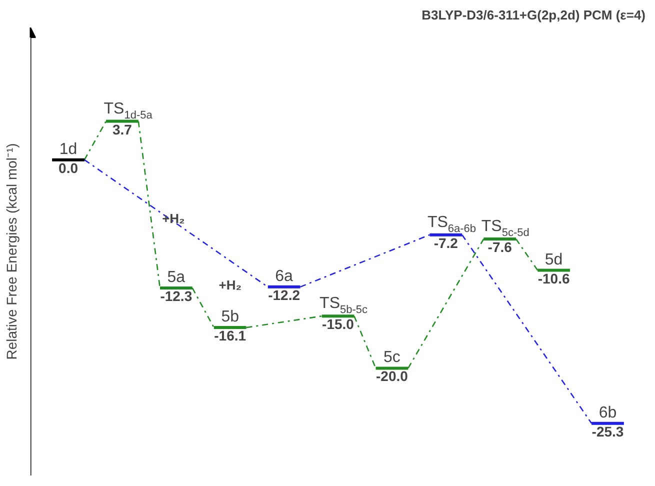 The width and height of the screenshot is (655, 486). Describe the element at coordinates (554, 278) in the screenshot. I see `data-label: -10.6` at that location.